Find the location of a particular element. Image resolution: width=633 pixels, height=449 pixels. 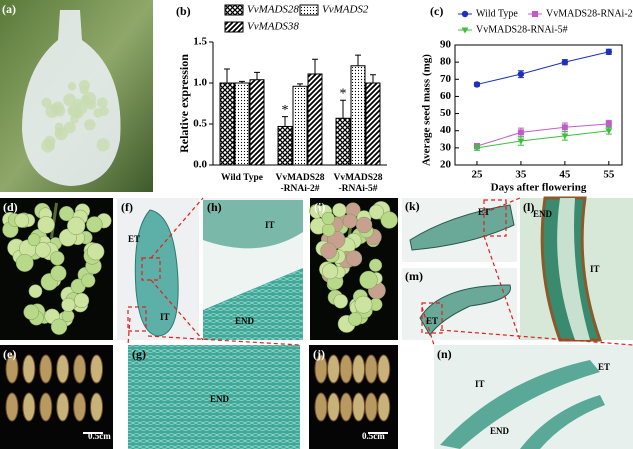

panel-label: (d) is located at coordinates (10, 207).